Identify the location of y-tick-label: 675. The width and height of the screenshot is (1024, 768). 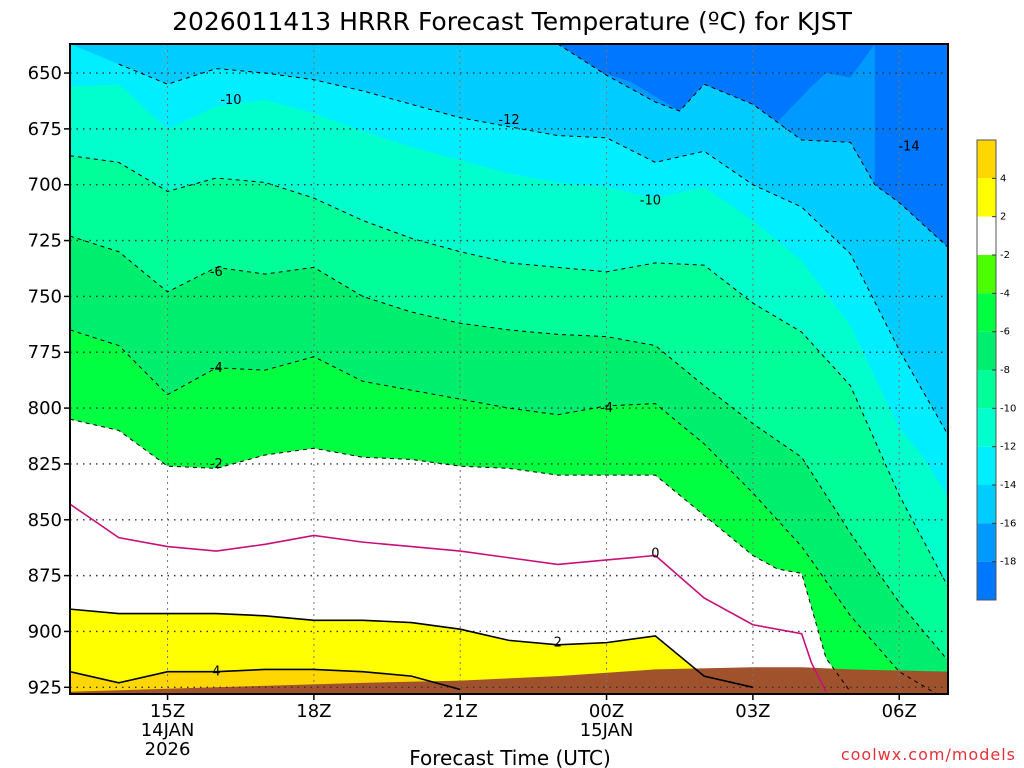
(45, 129).